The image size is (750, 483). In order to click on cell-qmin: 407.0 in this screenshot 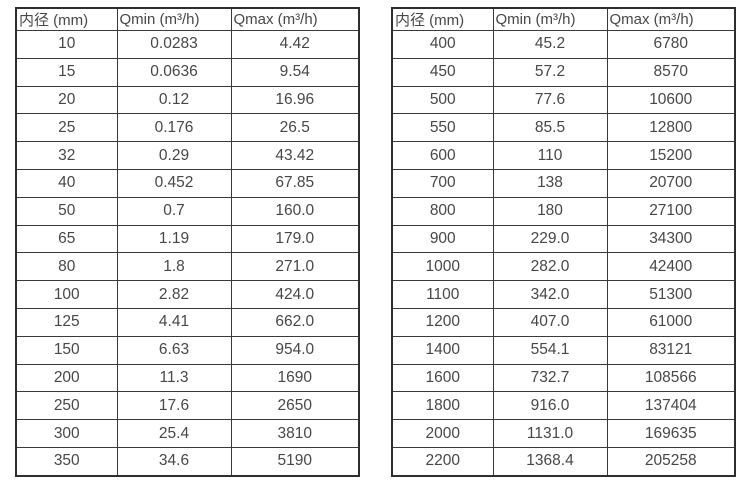, I will do `click(550, 322)`.